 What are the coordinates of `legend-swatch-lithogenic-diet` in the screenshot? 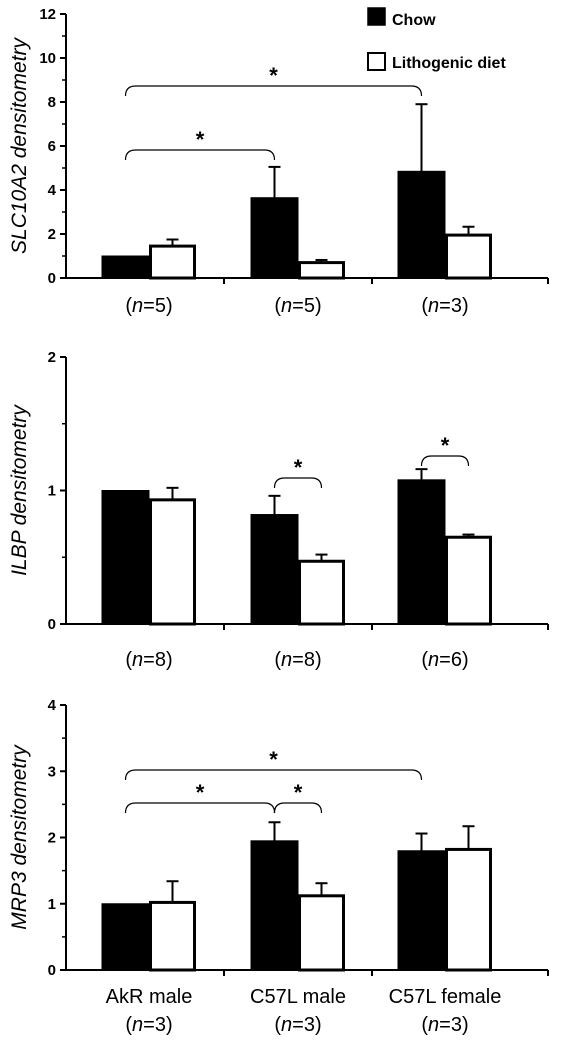 It's located at (376, 61).